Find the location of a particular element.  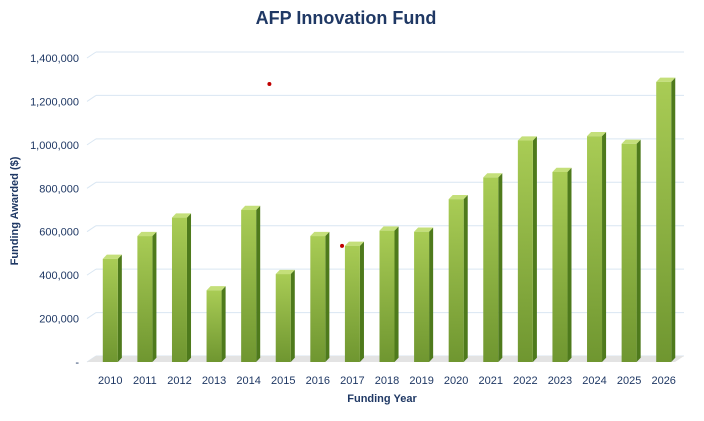

bar-2018 is located at coordinates (389, 294).